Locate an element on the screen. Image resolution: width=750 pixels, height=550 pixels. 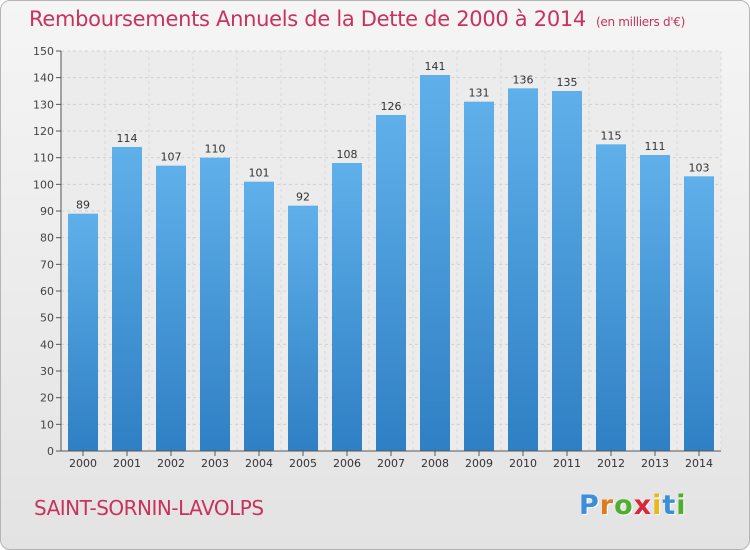
bar-value-label: 89 is located at coordinates (83, 205).